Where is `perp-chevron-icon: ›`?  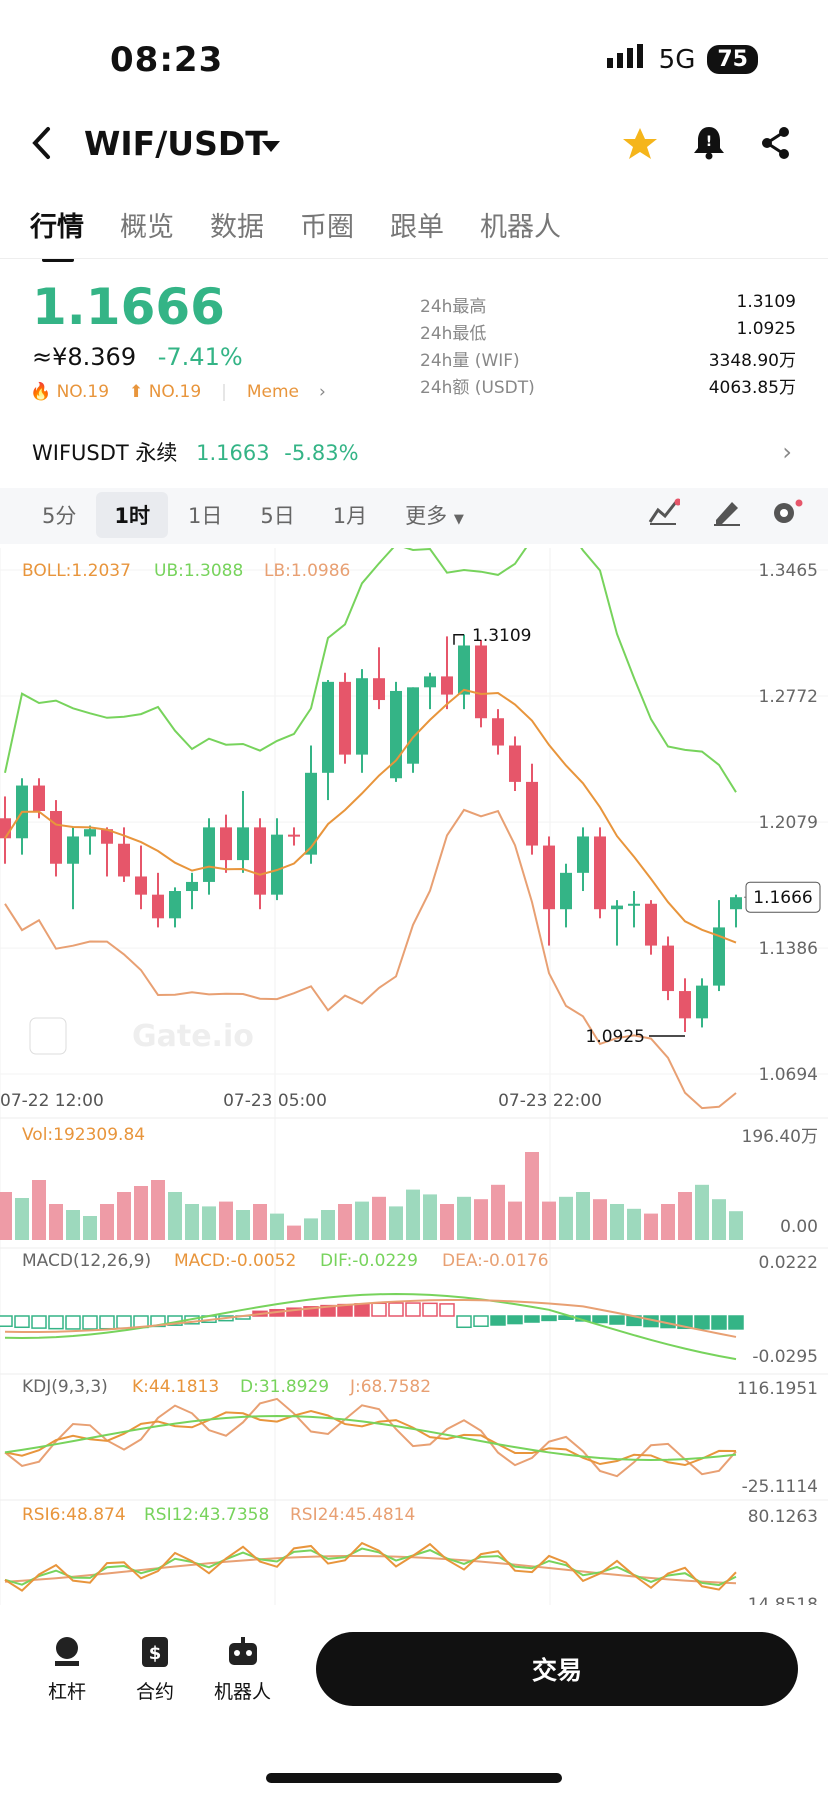
perp-chevron-icon: › is located at coordinates (787, 452).